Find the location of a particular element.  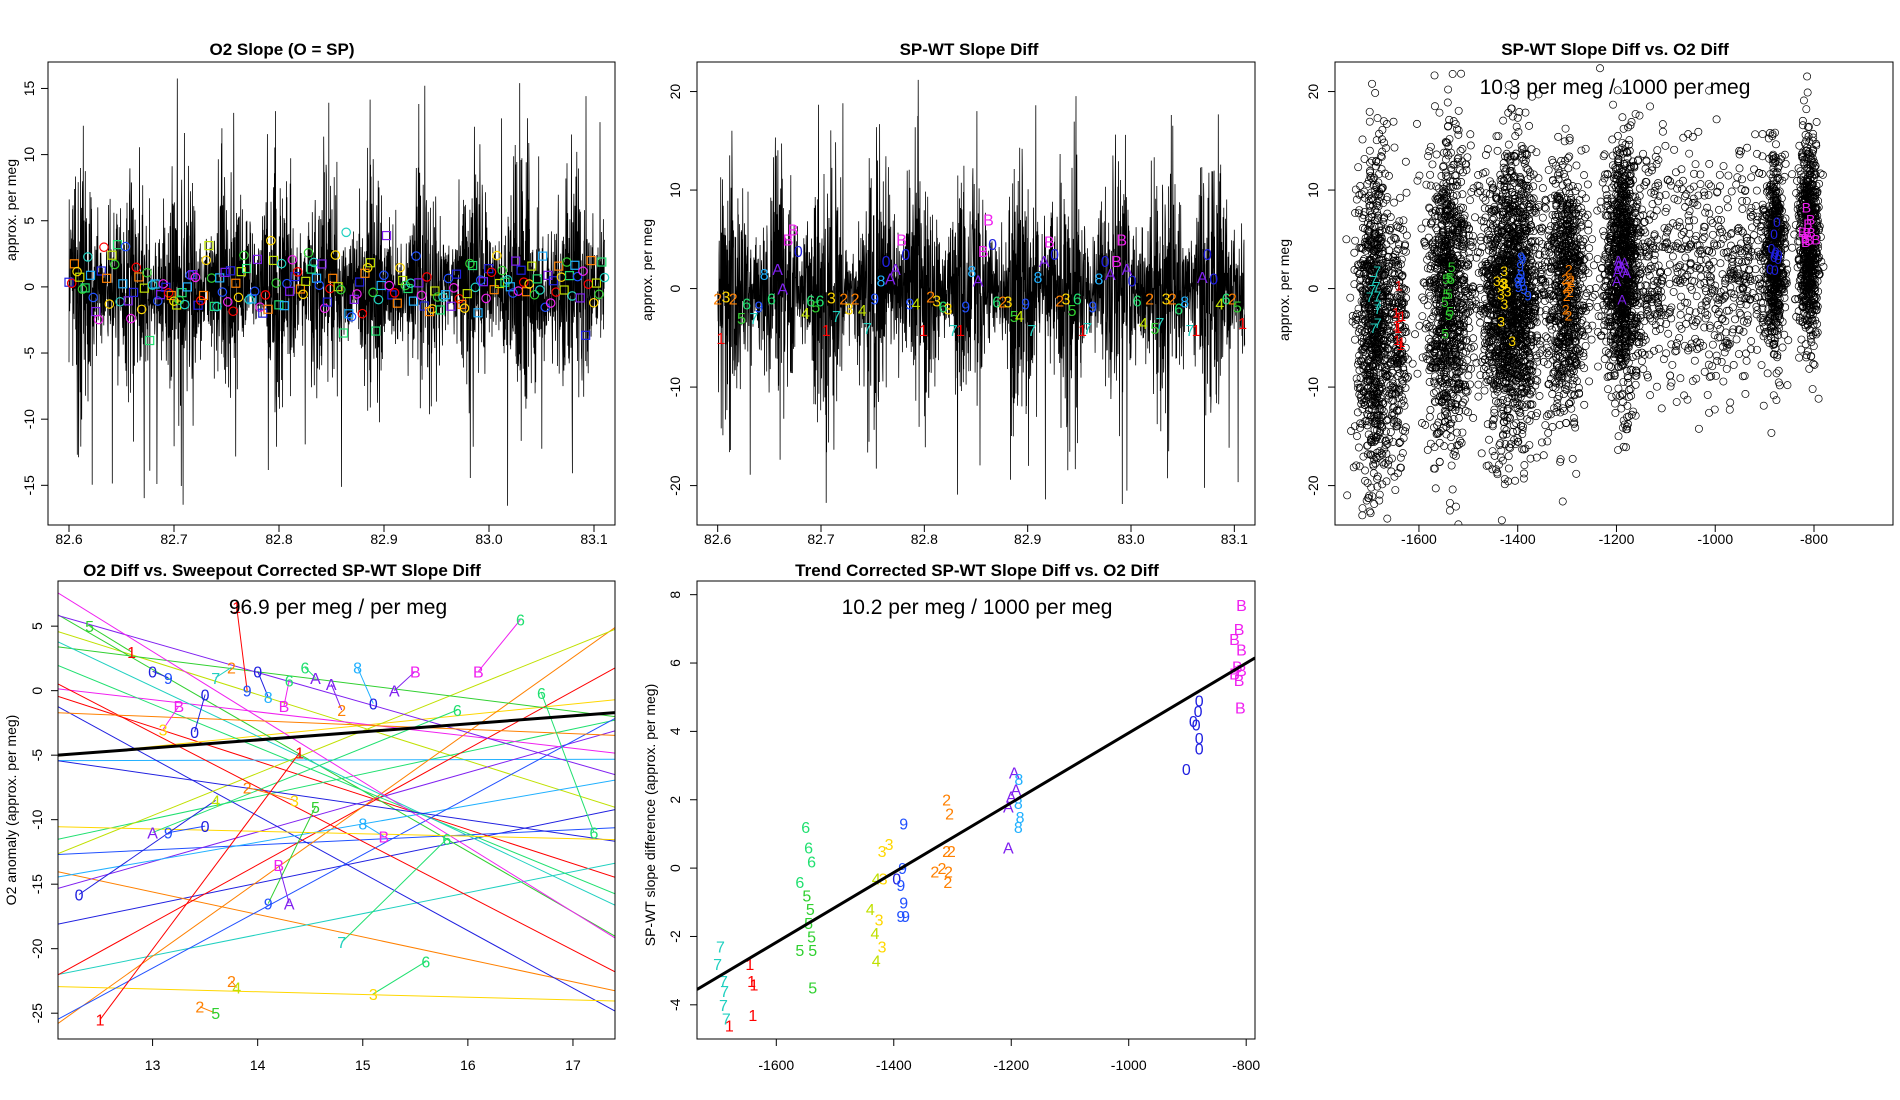

point-label: 1 is located at coordinates (960, 331).